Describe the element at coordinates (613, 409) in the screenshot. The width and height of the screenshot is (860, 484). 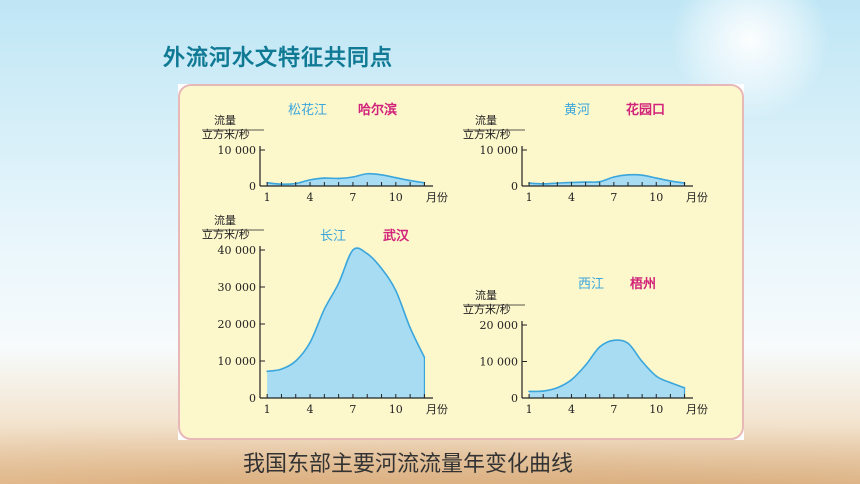
I see `xijiang-xtick-label-7: 7` at that location.